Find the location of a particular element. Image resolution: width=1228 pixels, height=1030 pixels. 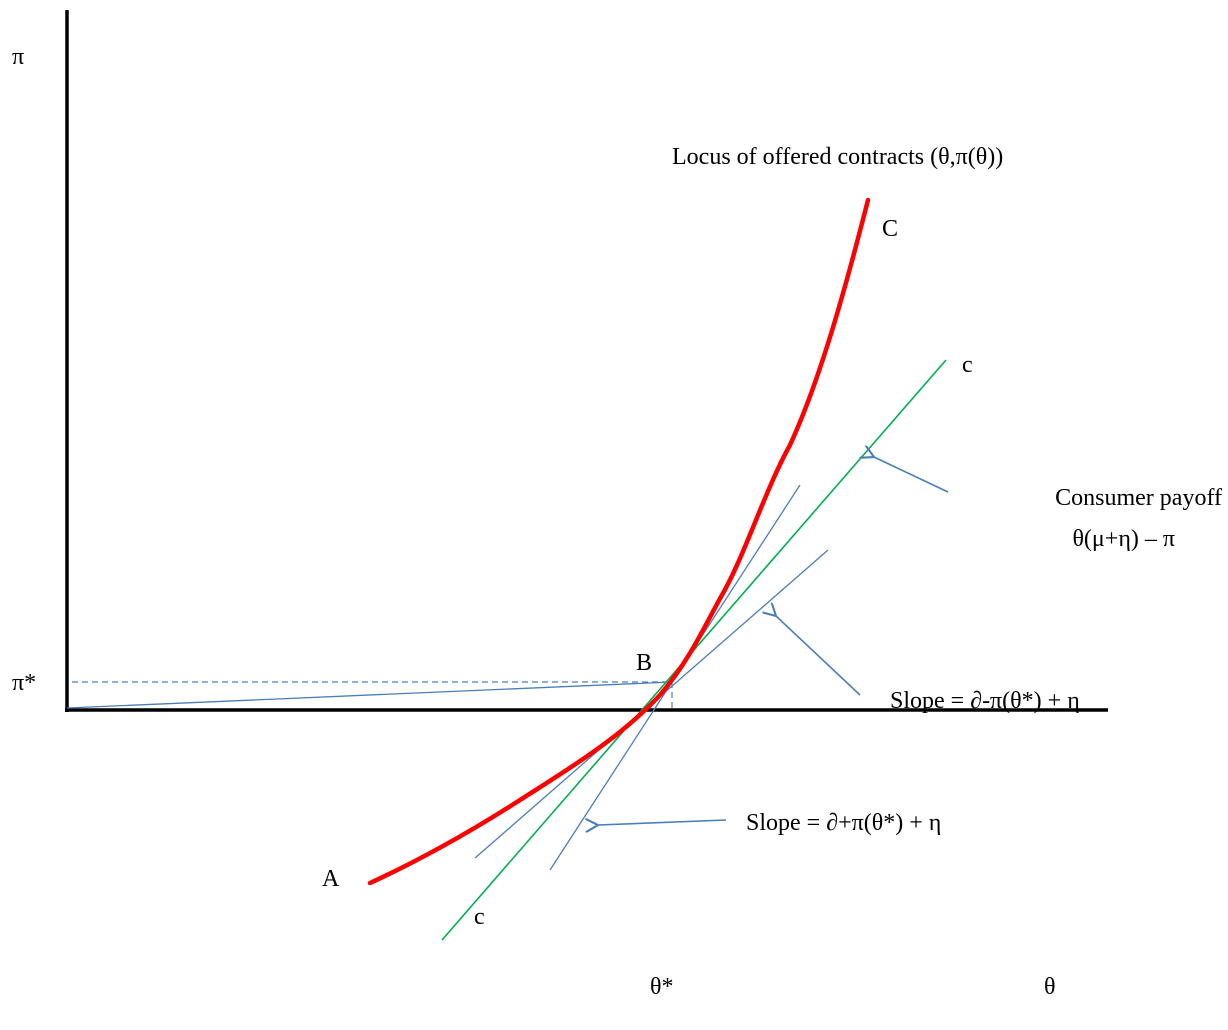

point-c-label: C is located at coordinates (890, 229).